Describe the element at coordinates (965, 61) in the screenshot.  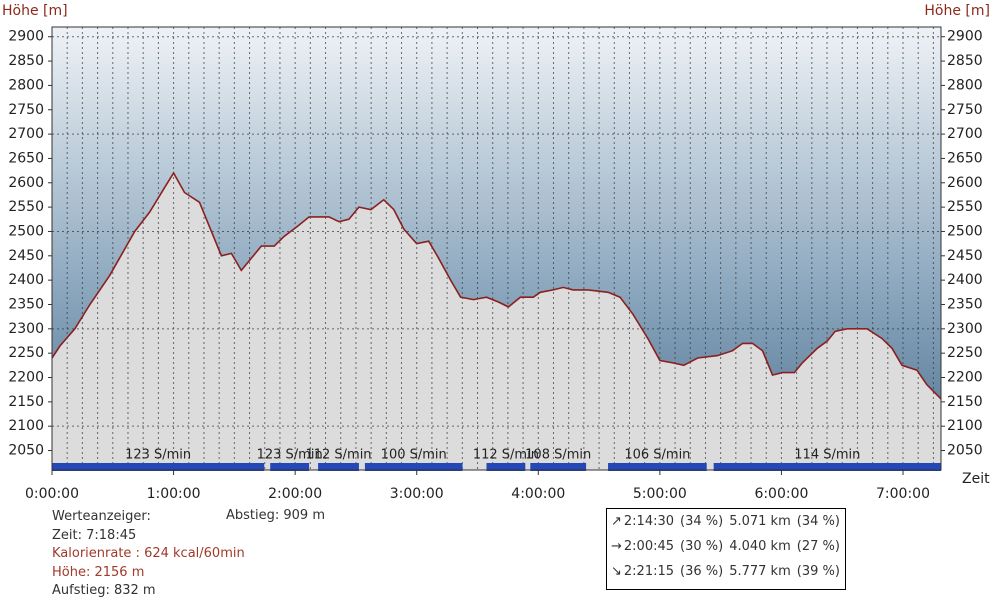
I see `y-tick-label-right: 2850` at that location.